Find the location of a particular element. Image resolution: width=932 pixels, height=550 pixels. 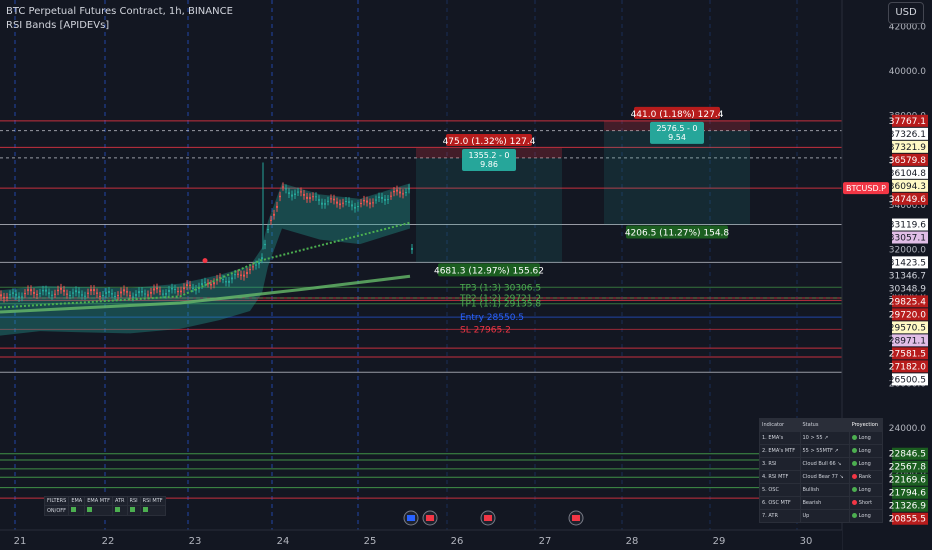

projection-cell: Short is located at coordinates (866, 503).